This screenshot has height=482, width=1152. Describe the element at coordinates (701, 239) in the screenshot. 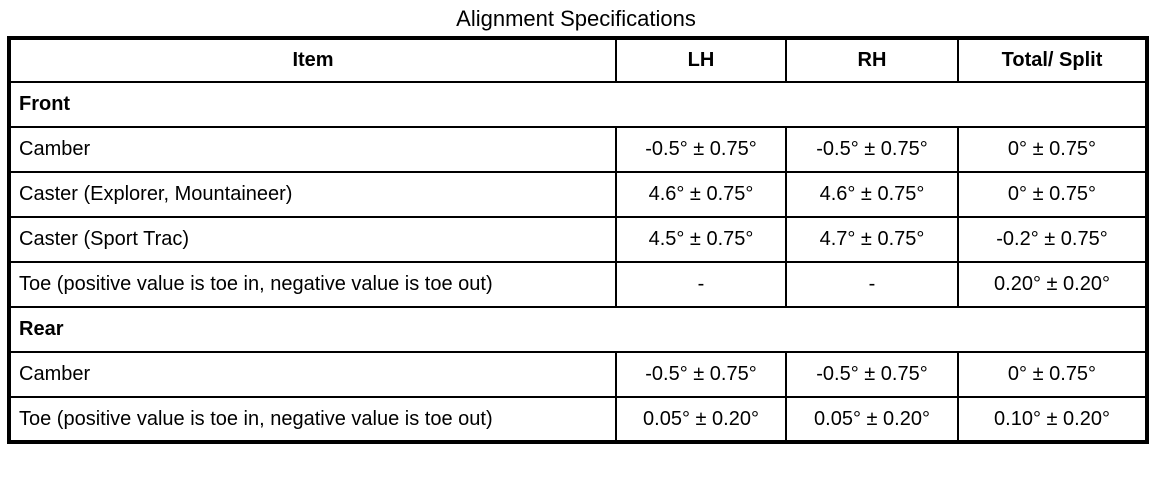

I see `lh-value: 4.5° ± 0.75°` at that location.